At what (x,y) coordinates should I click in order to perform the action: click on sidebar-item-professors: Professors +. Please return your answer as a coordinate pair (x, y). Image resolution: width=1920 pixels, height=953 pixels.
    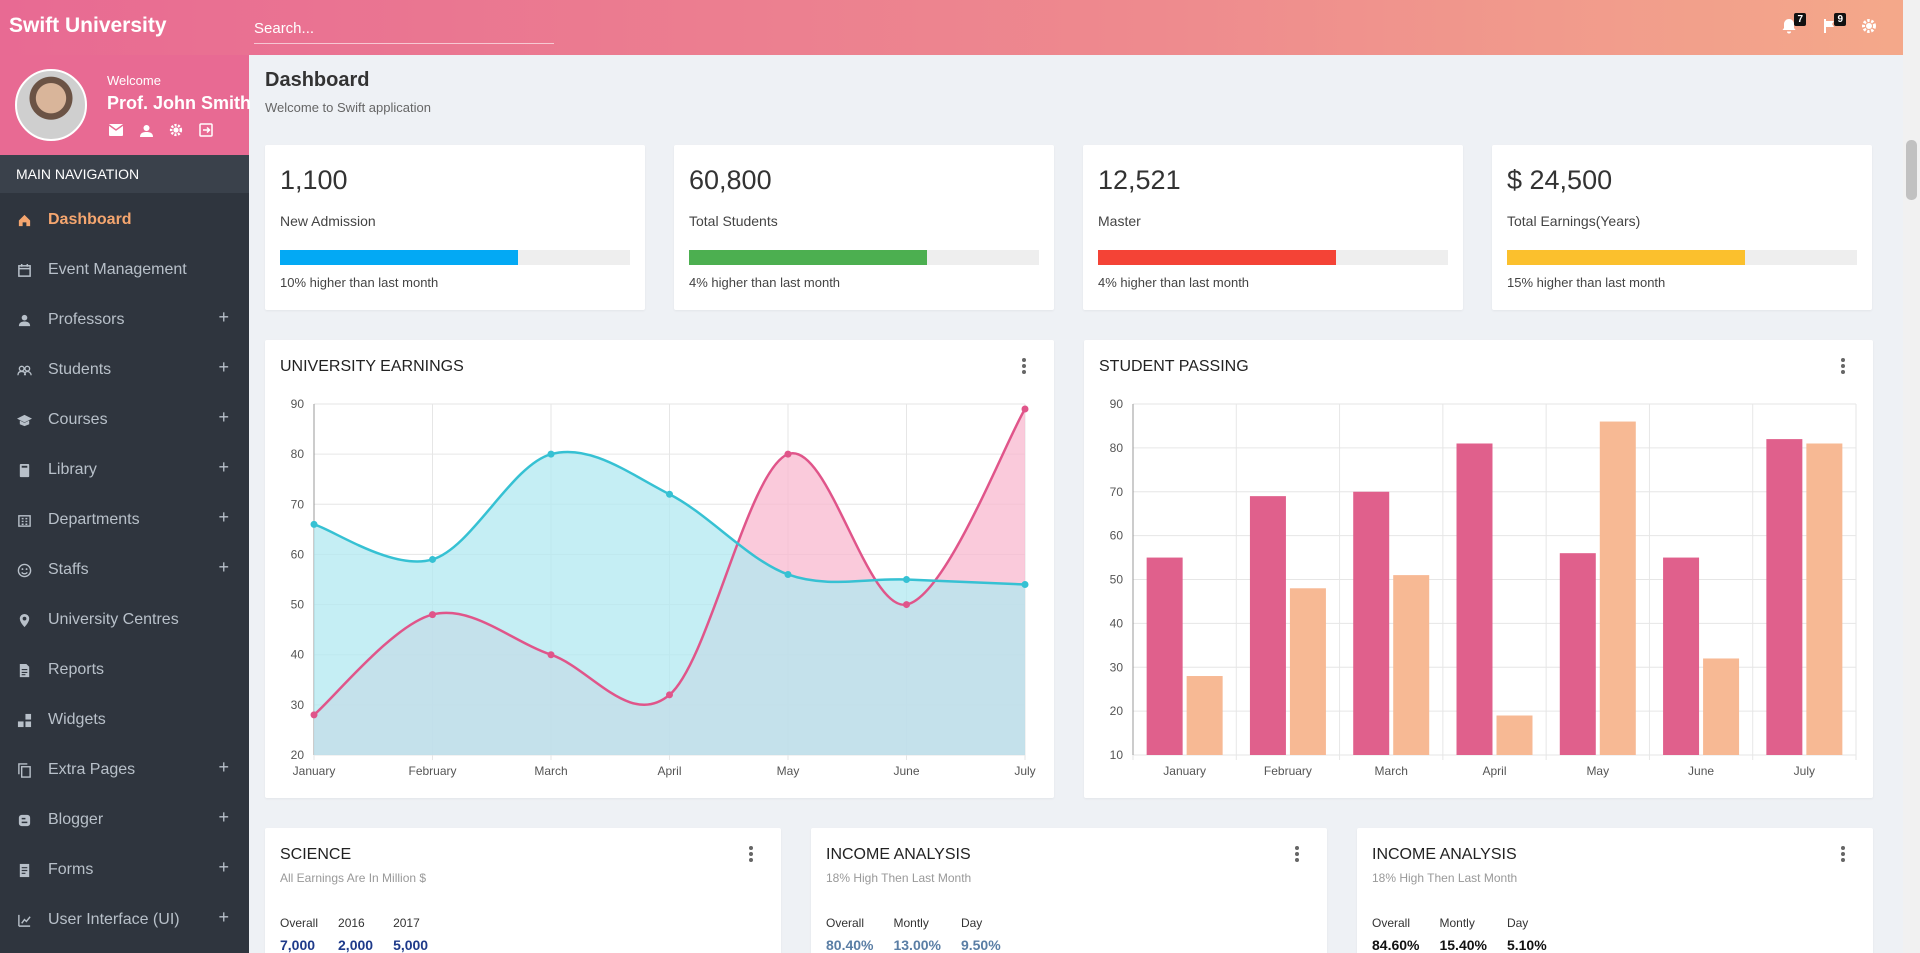
    Looking at the image, I should click on (124, 320).